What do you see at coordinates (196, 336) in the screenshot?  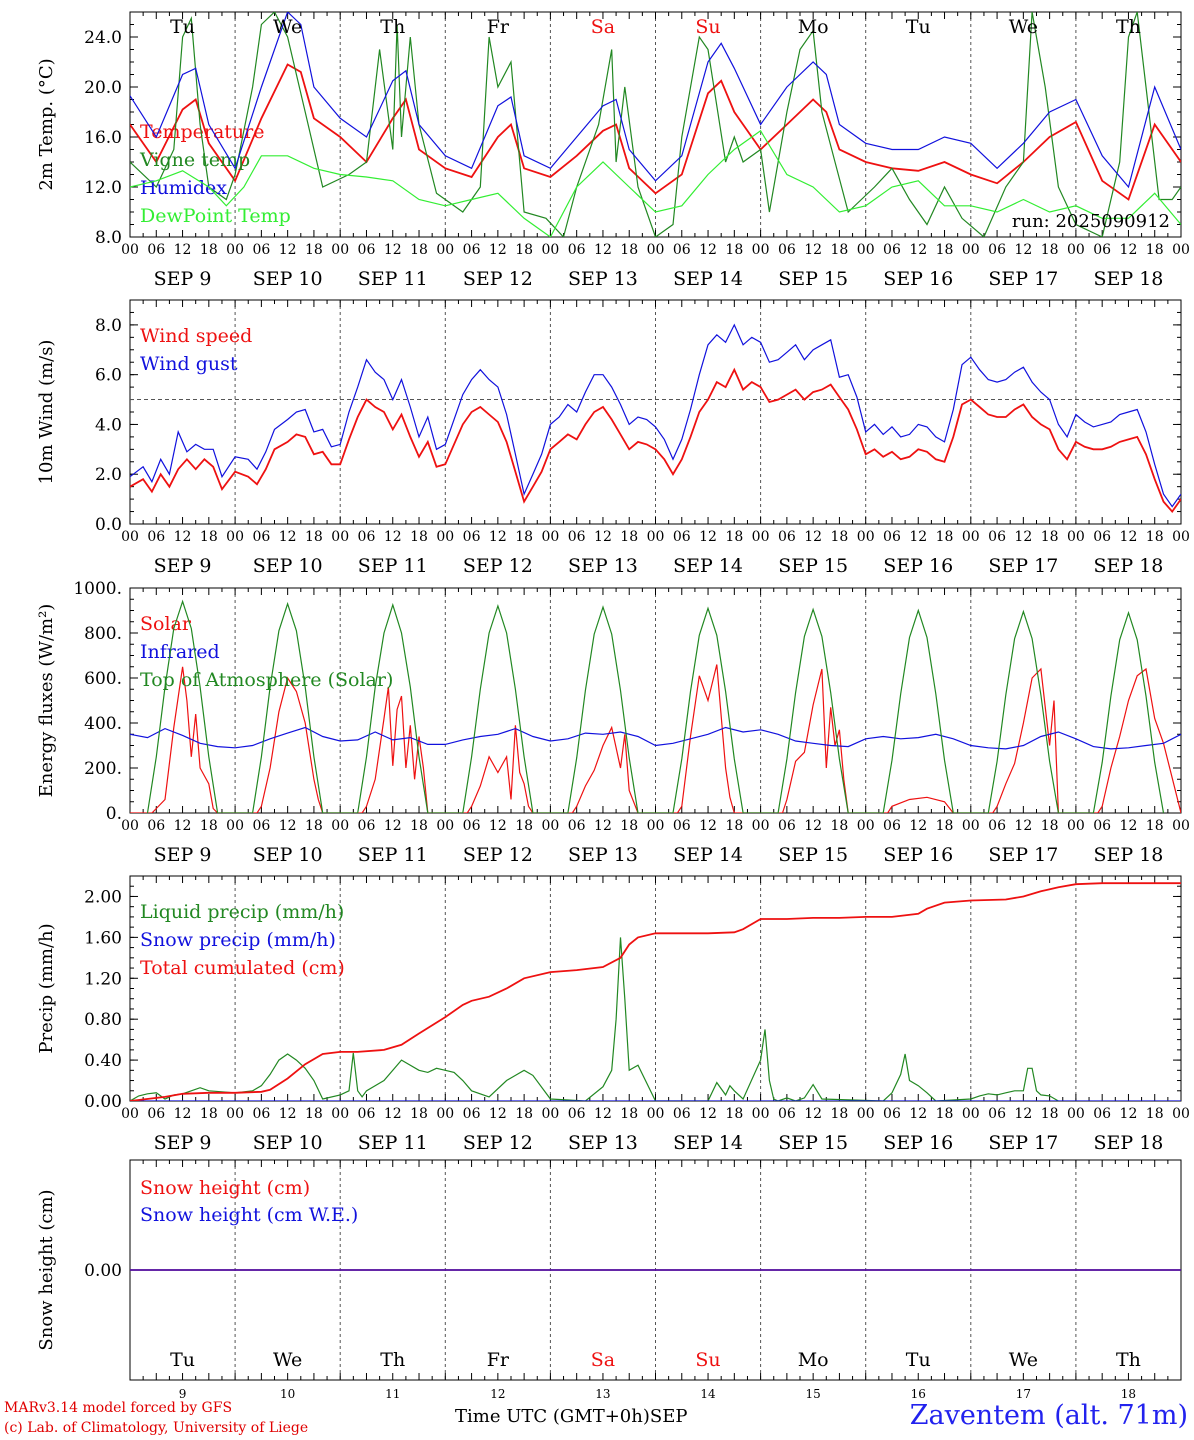 I see `legend-entry-1: Wind speed` at bounding box center [196, 336].